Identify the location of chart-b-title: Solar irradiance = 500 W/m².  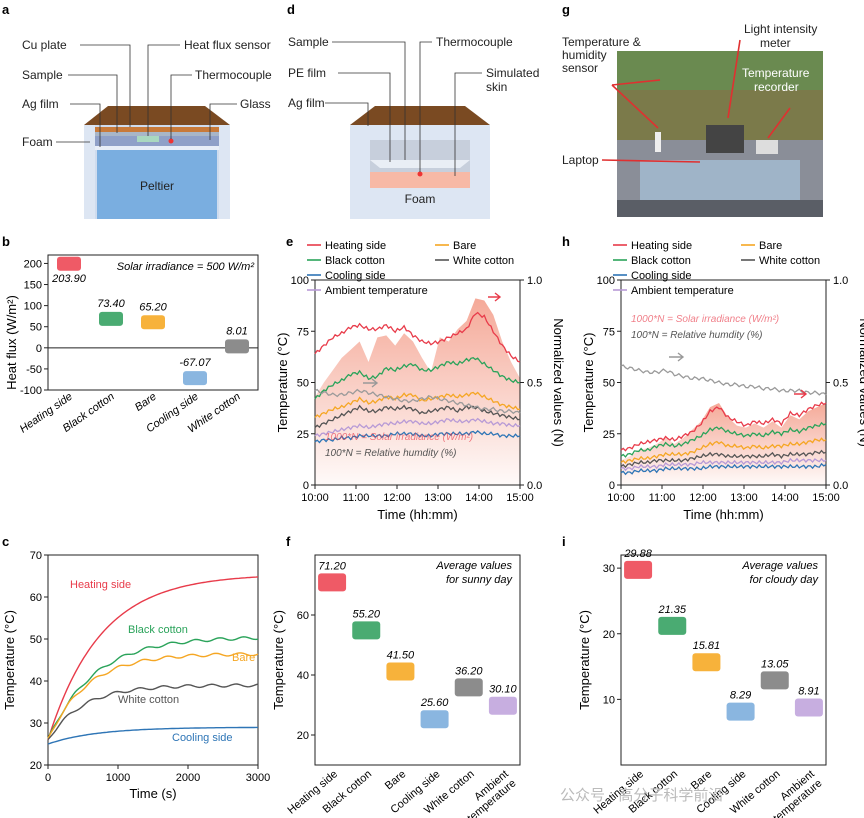
(186, 267).